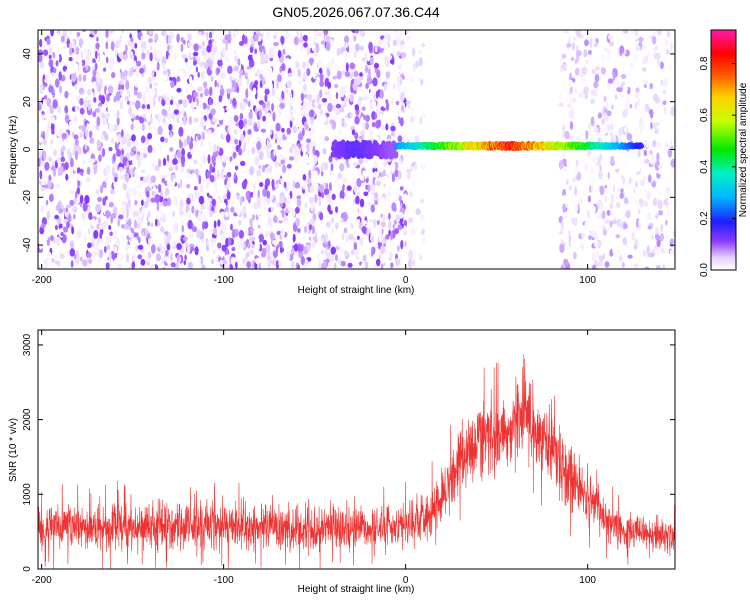  What do you see at coordinates (704, 63) in the screenshot?
I see `colorbar-tick-label: 0.8` at bounding box center [704, 63].